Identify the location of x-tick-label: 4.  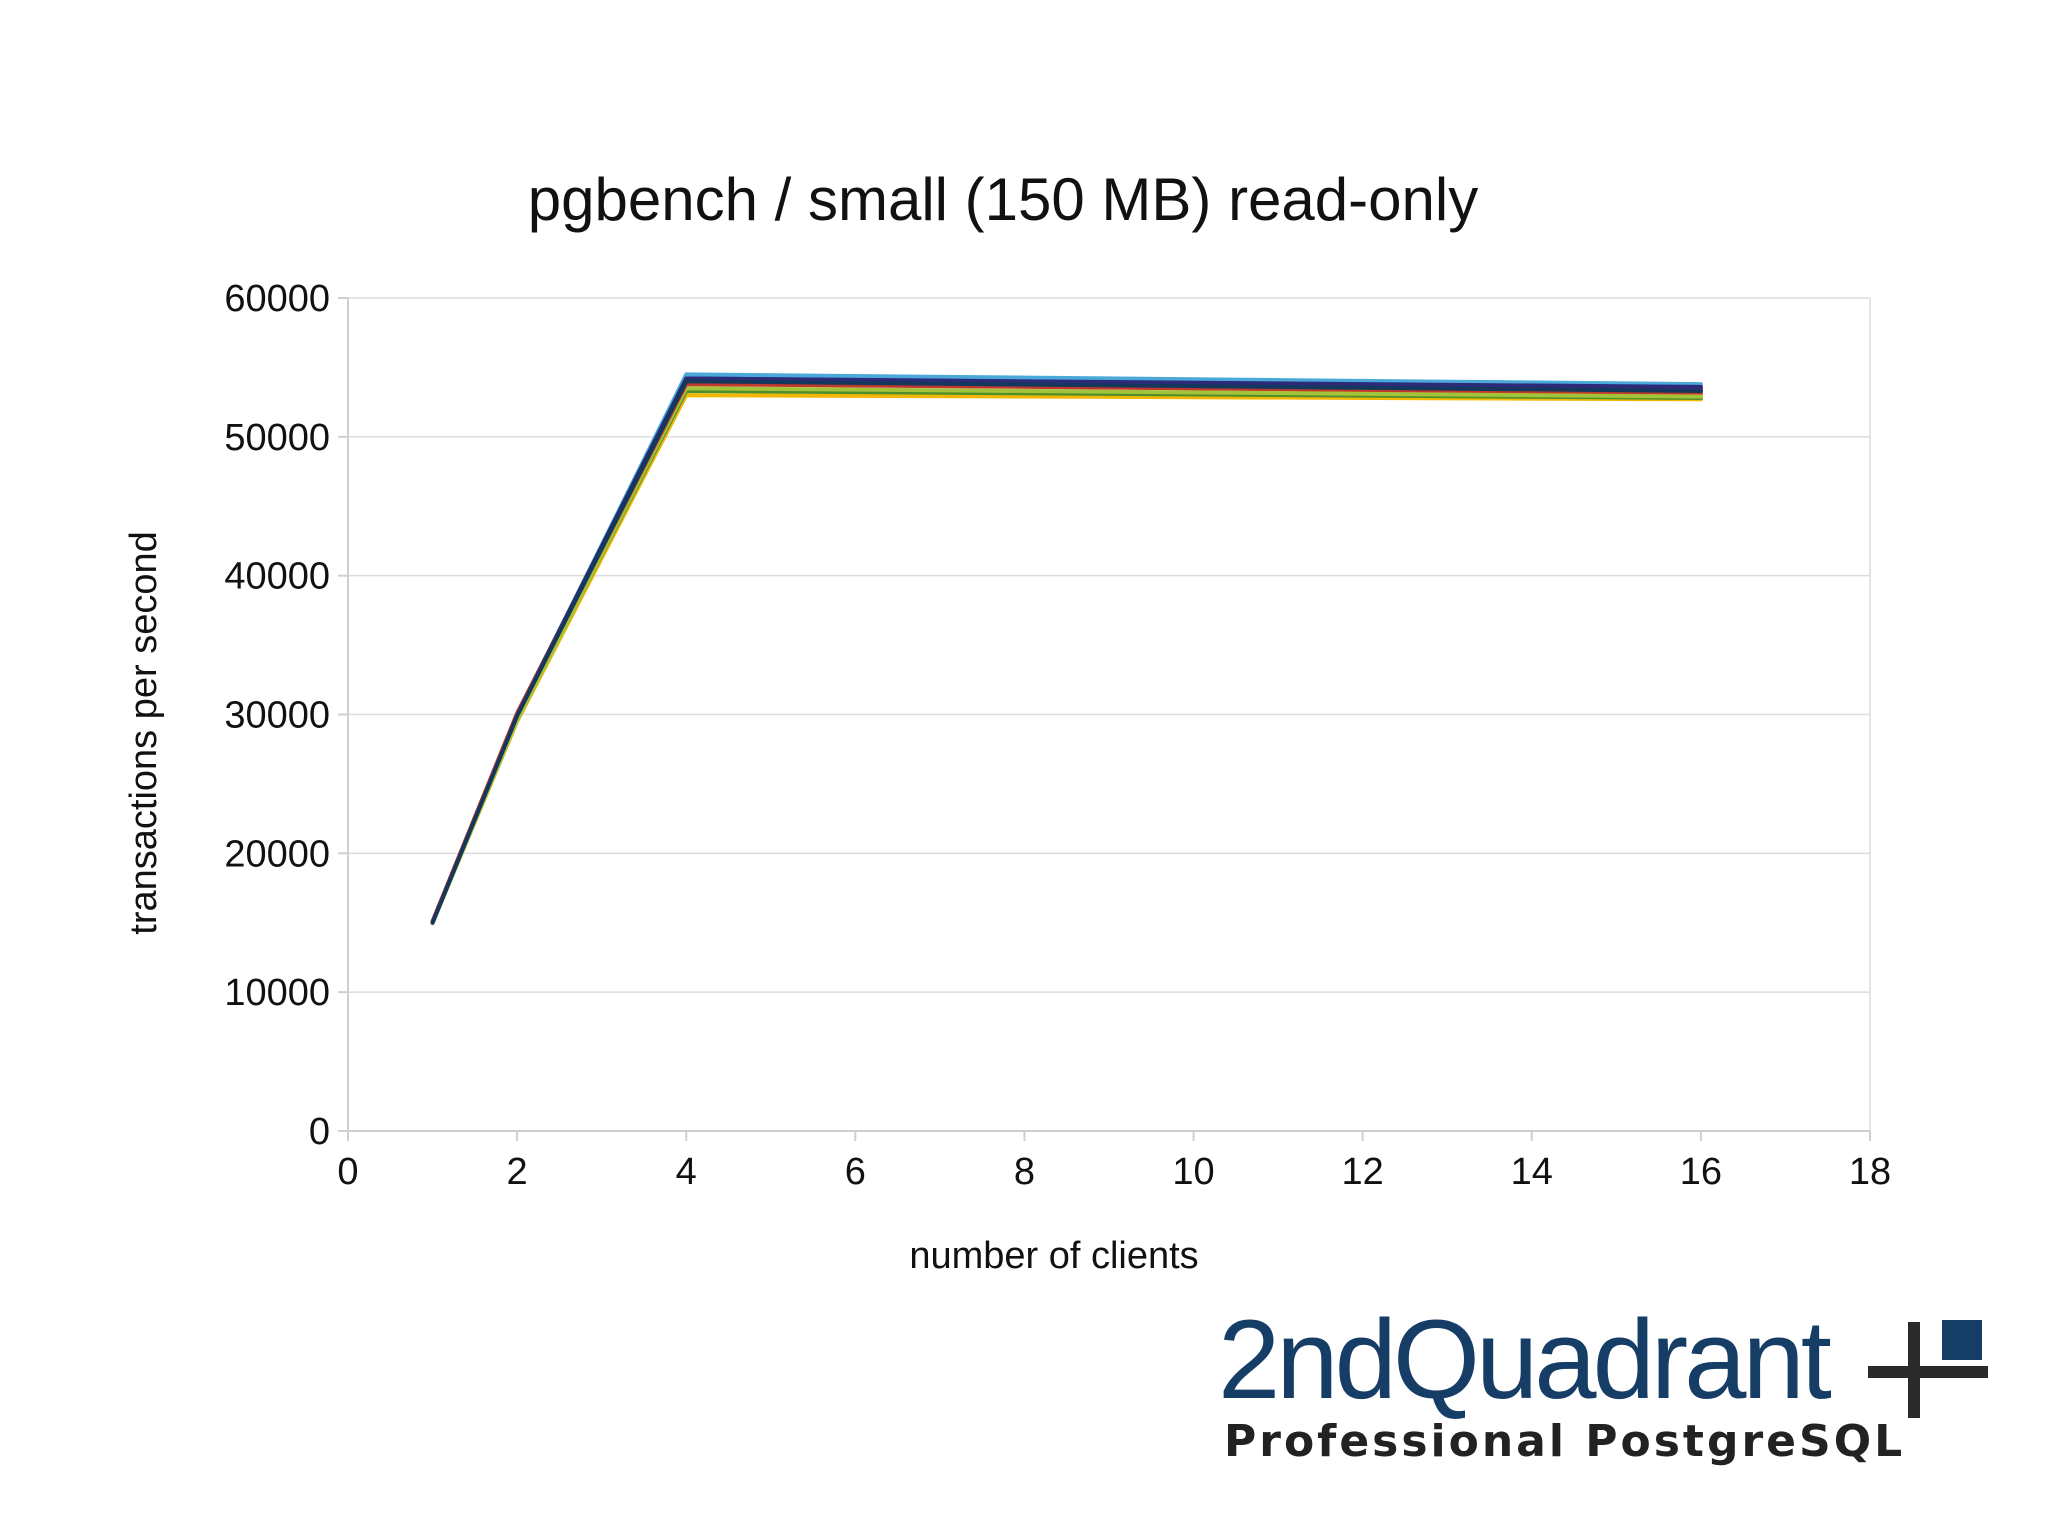
(686, 1172).